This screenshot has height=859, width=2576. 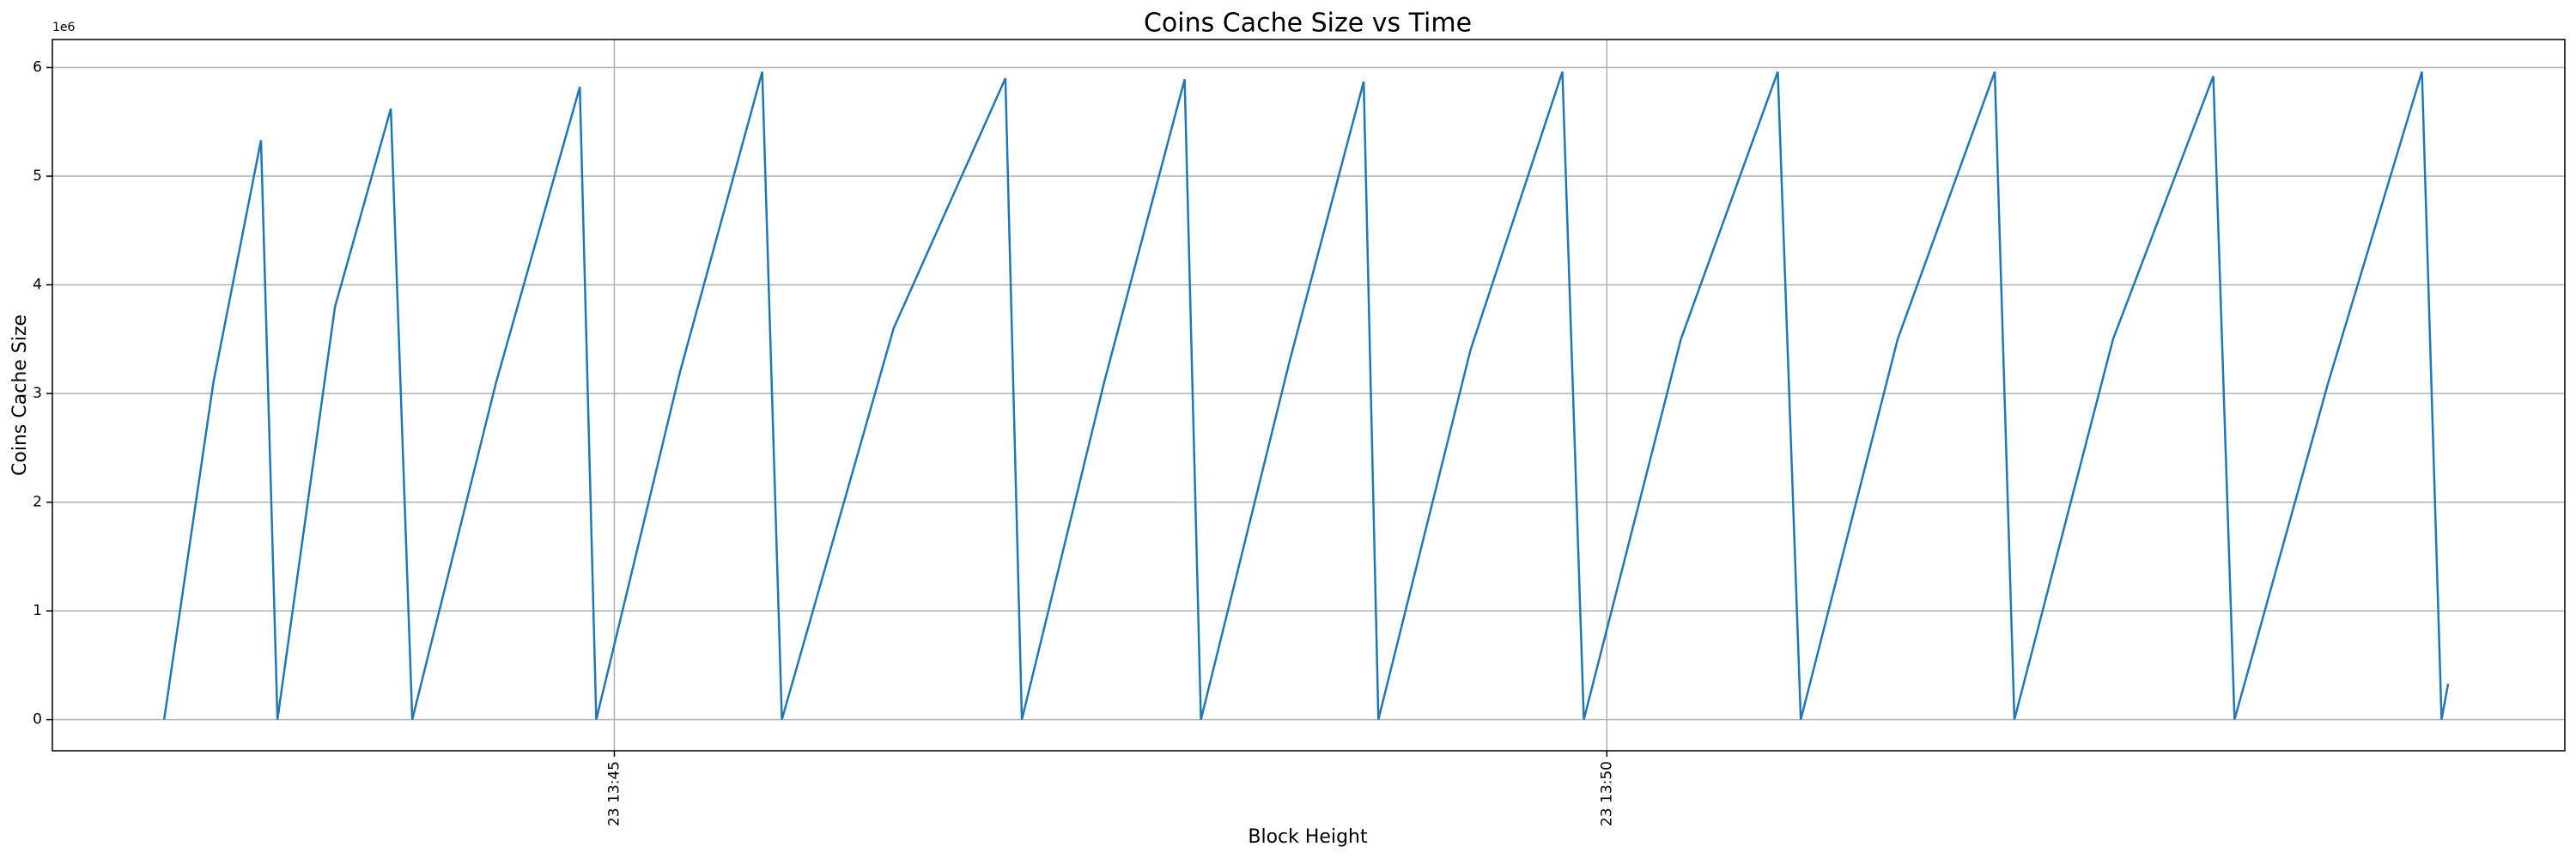 What do you see at coordinates (37, 393) in the screenshot?
I see `y-tick-label: 3` at bounding box center [37, 393].